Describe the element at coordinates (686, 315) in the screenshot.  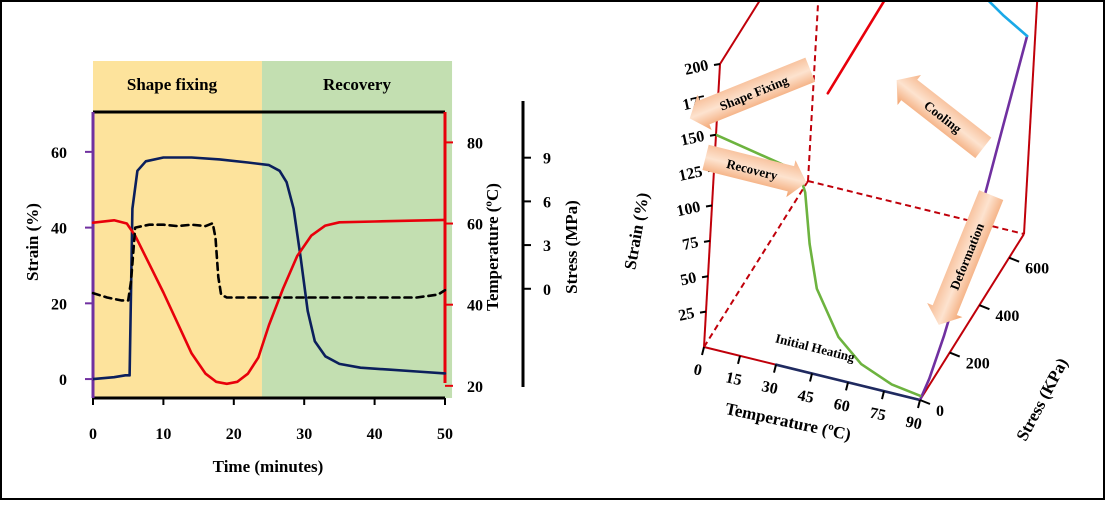
I see `y3d-tick-label: 25` at that location.